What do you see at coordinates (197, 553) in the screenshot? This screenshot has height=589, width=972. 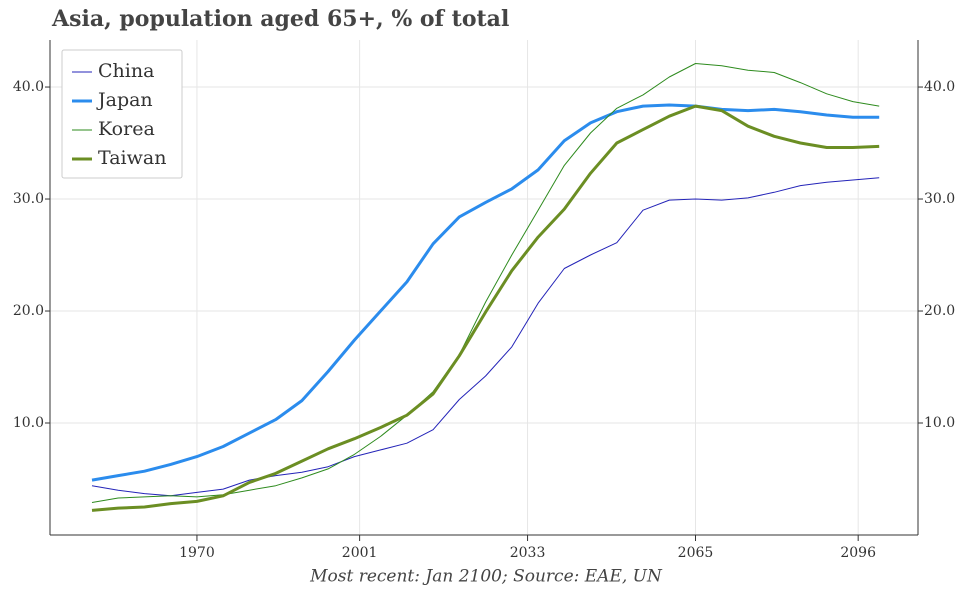 I see `x-tick-label: 1970` at bounding box center [197, 553].